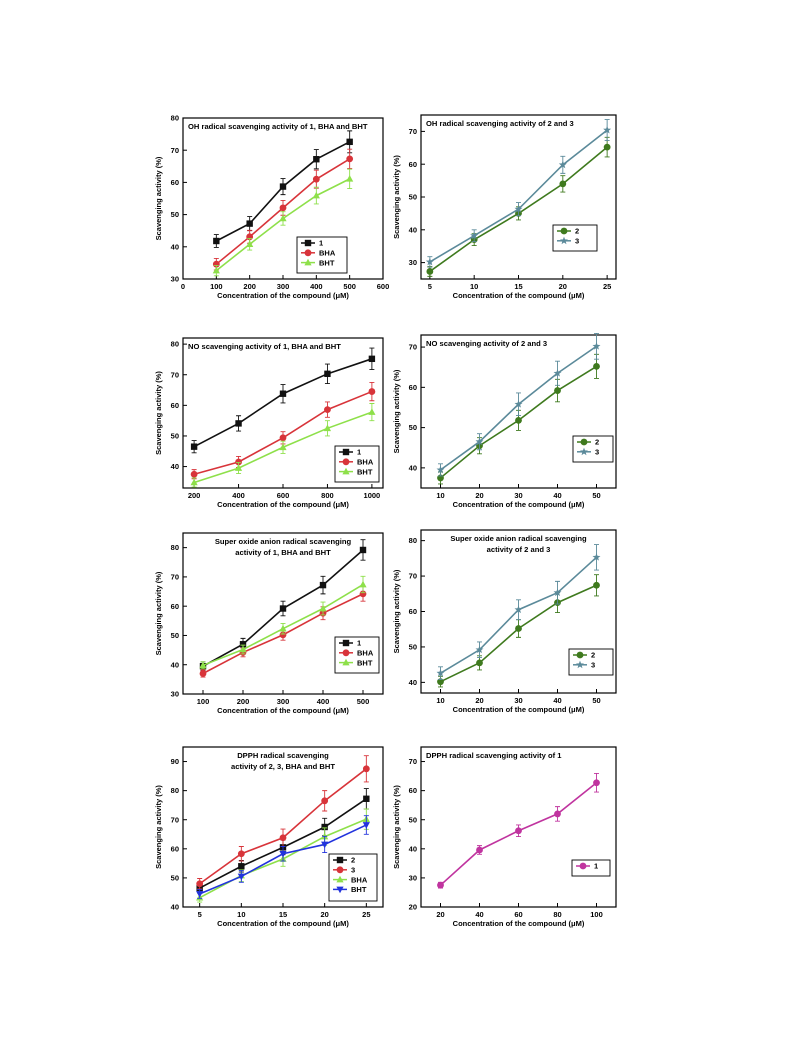 This screenshot has height=1062, width=793. What do you see at coordinates (200, 914) in the screenshot?
I see `x-tick-label: 5` at bounding box center [200, 914].